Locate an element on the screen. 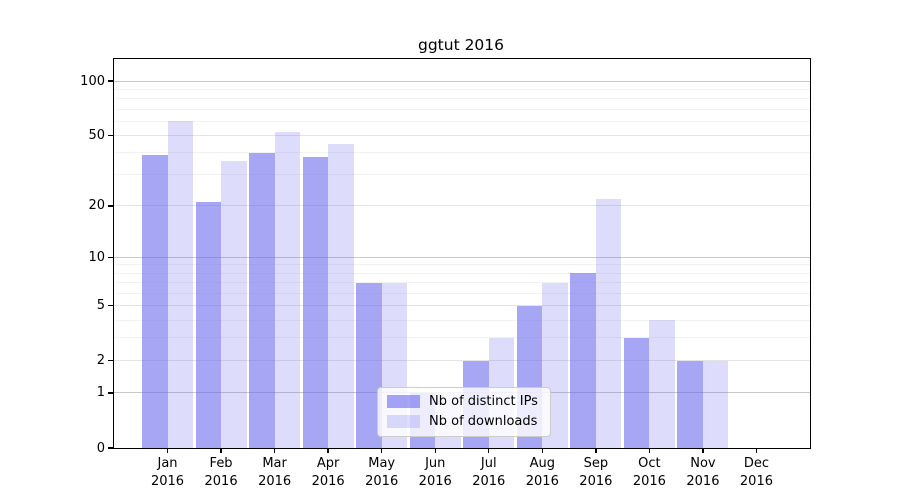  x-tick-mark-dec is located at coordinates (756, 450).